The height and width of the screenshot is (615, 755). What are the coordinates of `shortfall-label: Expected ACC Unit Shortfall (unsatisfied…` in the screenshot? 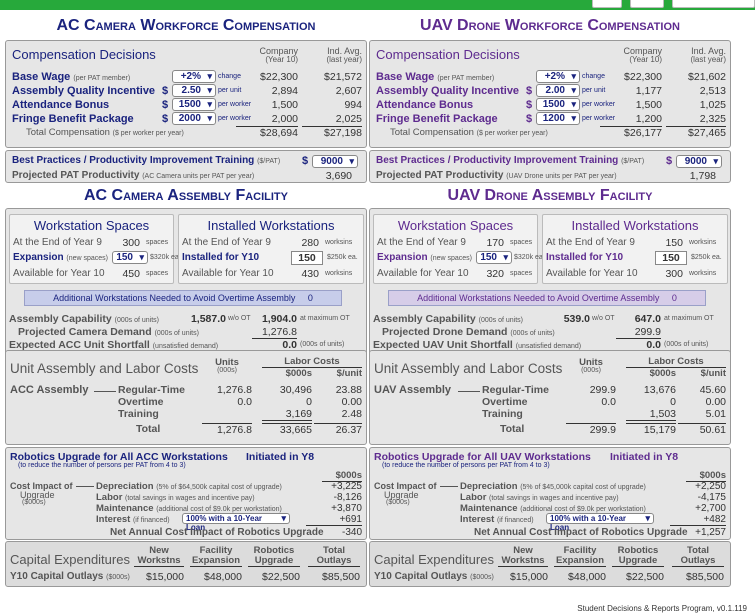 It's located at (114, 345).